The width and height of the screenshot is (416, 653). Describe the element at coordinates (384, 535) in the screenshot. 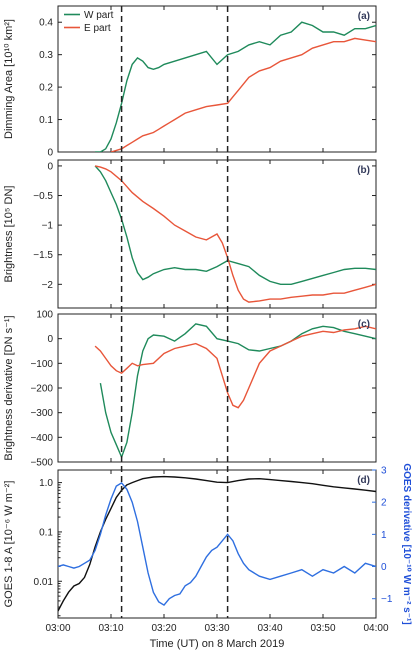

I see `y2-tick-label: 1` at that location.